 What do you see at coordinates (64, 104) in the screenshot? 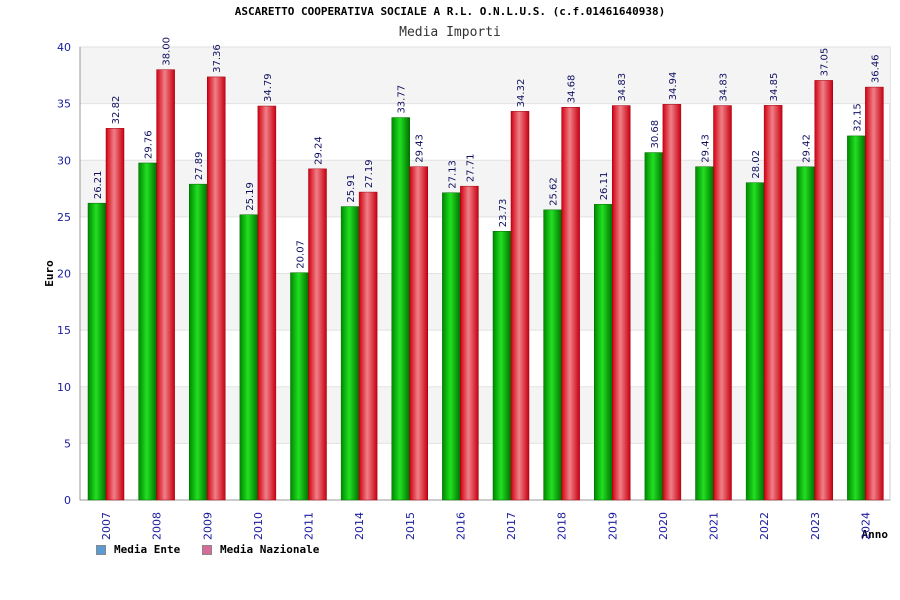
I see `y-tick-label: 35` at bounding box center [64, 104].